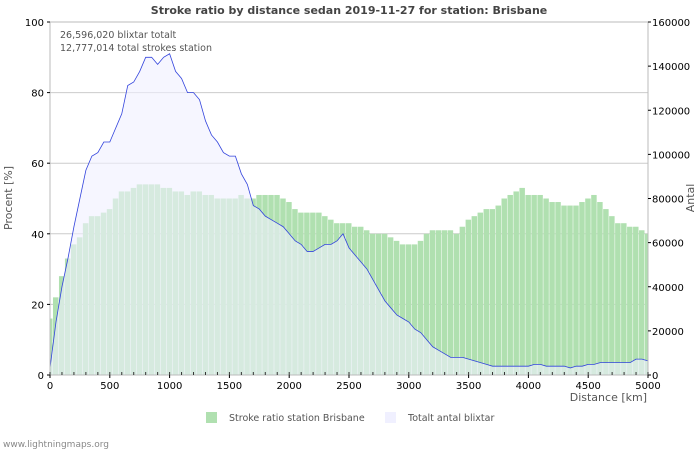  Describe the element at coordinates (608, 397) in the screenshot. I see `x-axis-label: Distance [km]` at that location.